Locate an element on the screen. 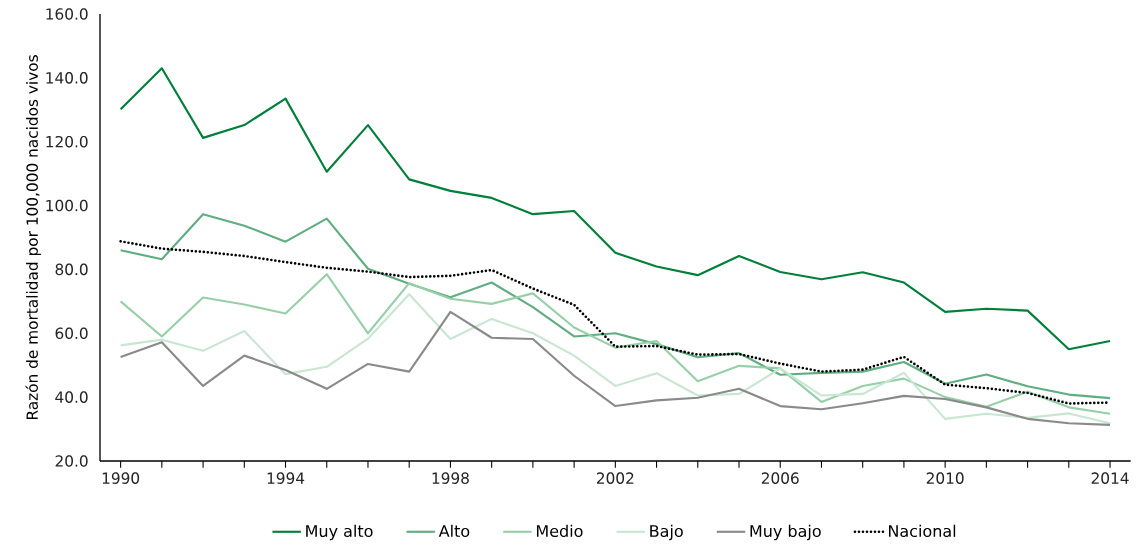  legend-label: Medio is located at coordinates (559, 531).